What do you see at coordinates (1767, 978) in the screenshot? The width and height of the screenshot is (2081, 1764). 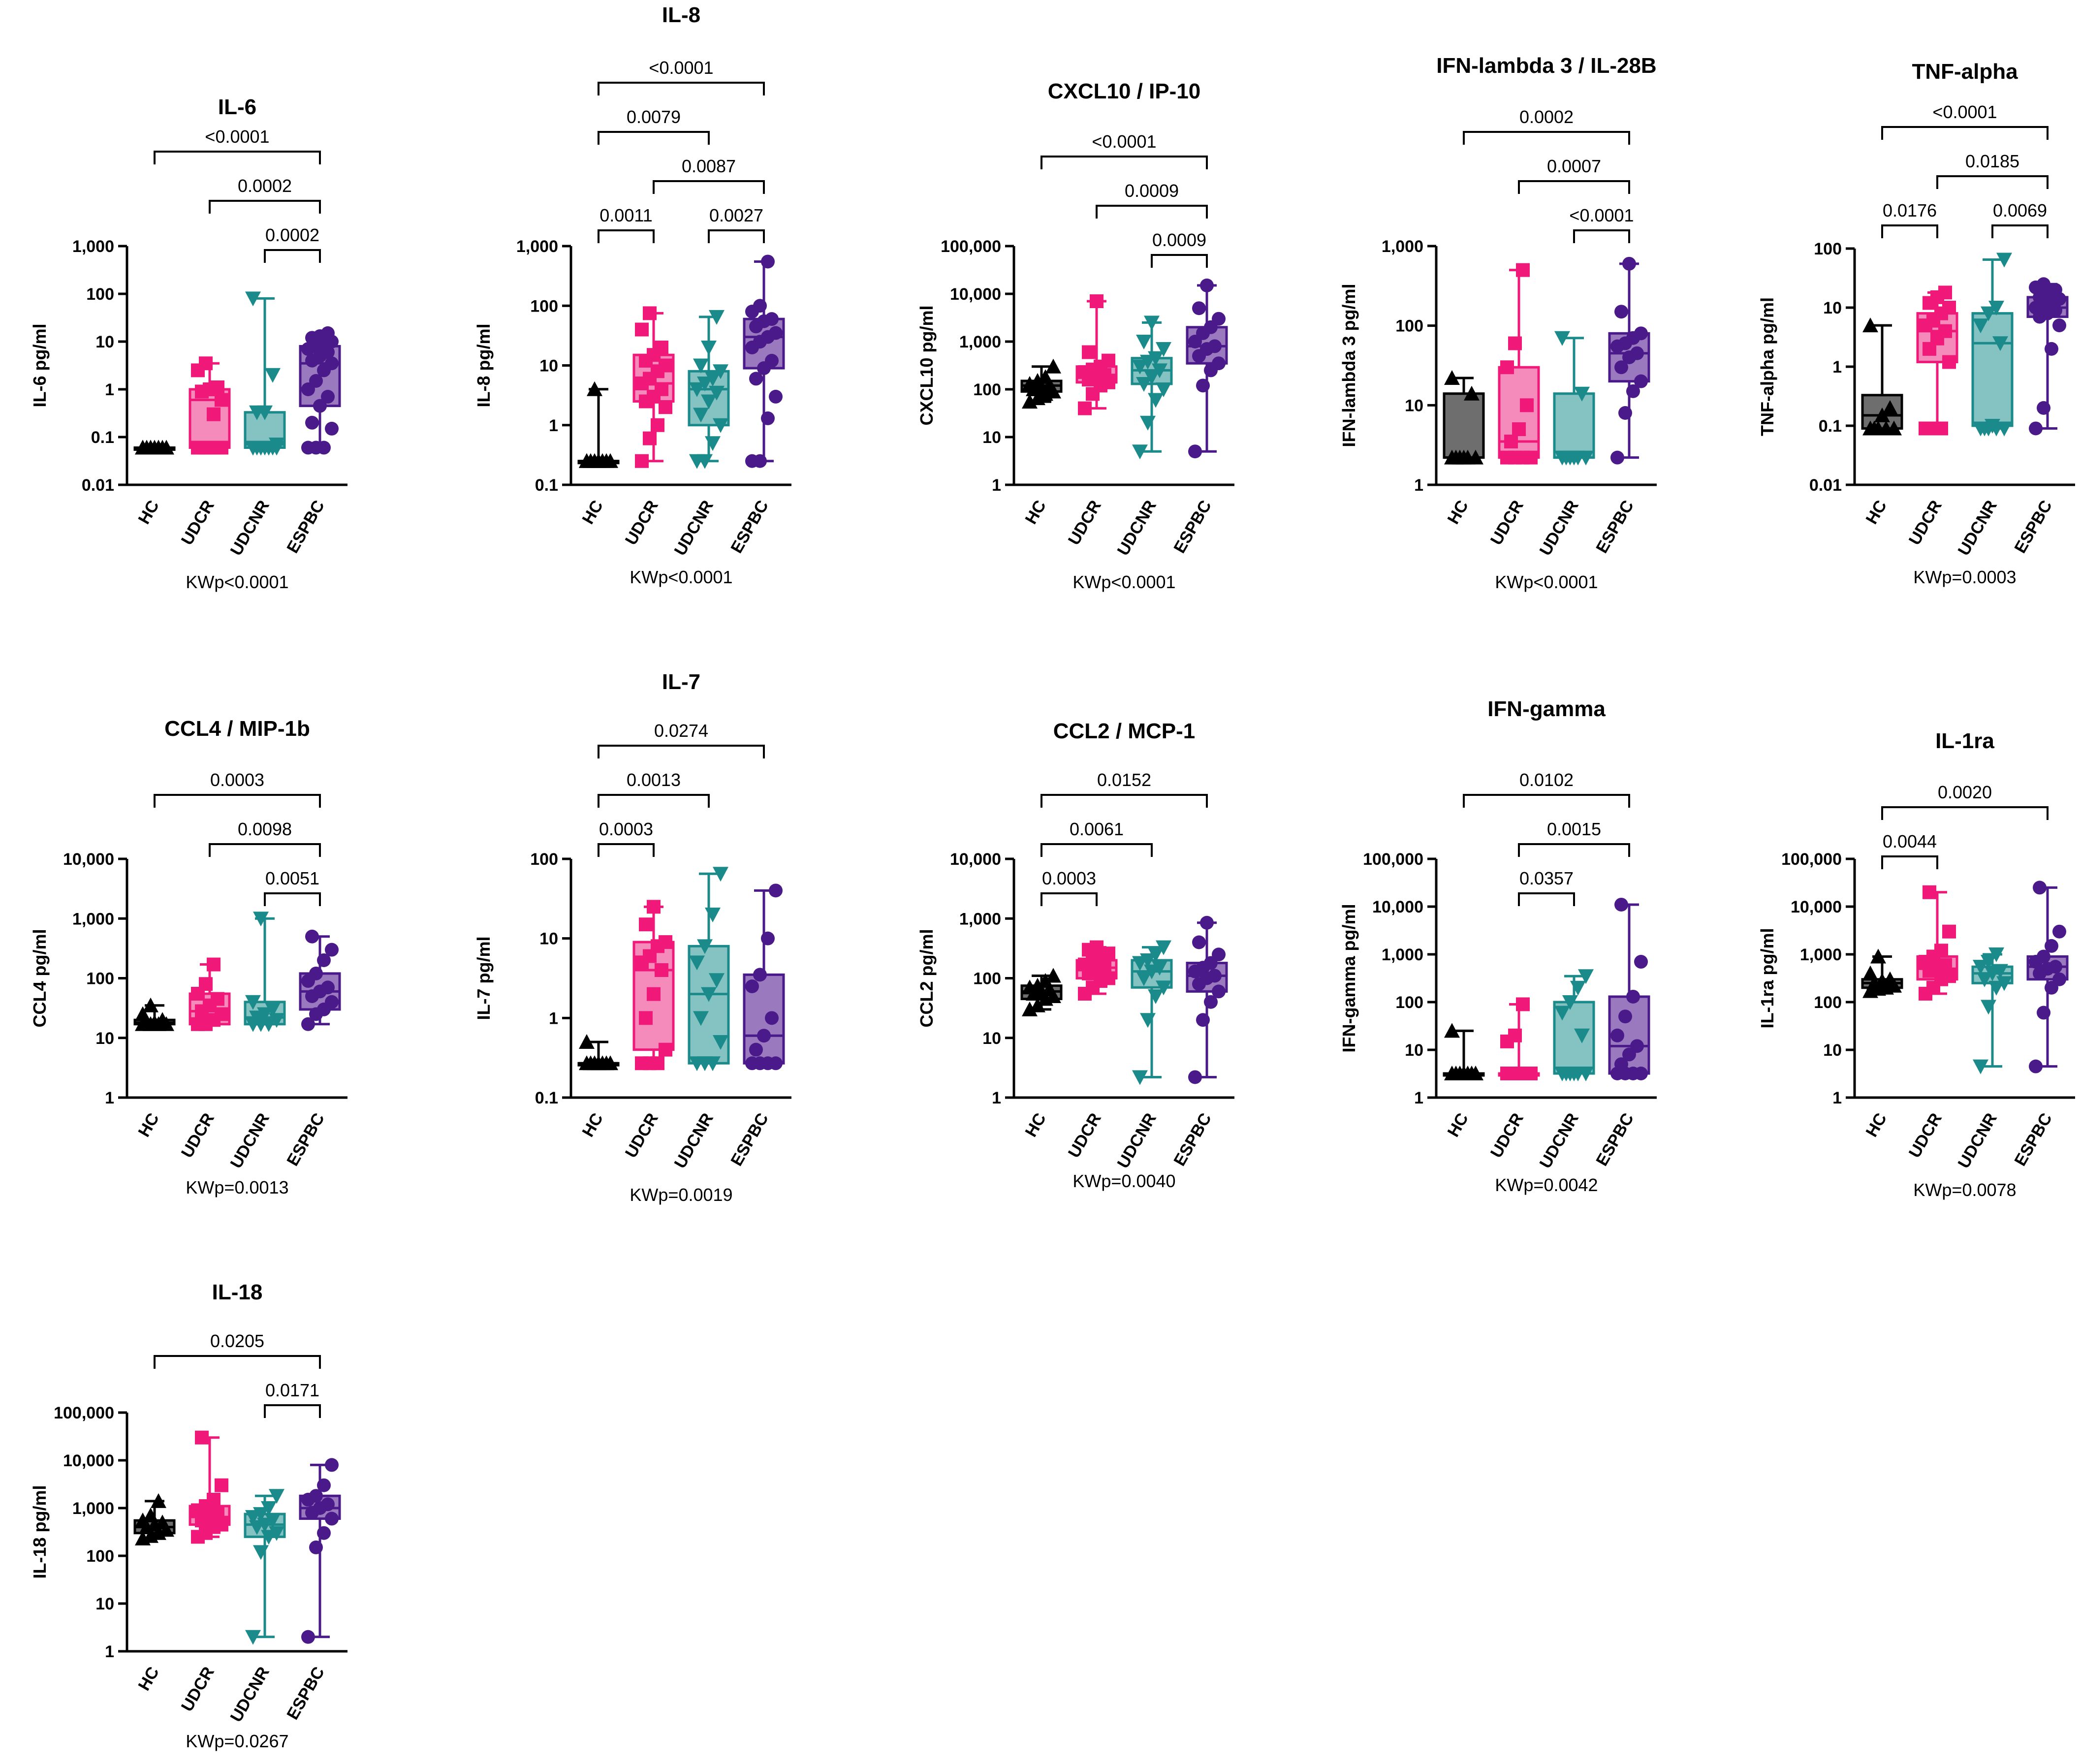 I see `y-axis-label: IL-1ra pg/ml` at bounding box center [1767, 978].